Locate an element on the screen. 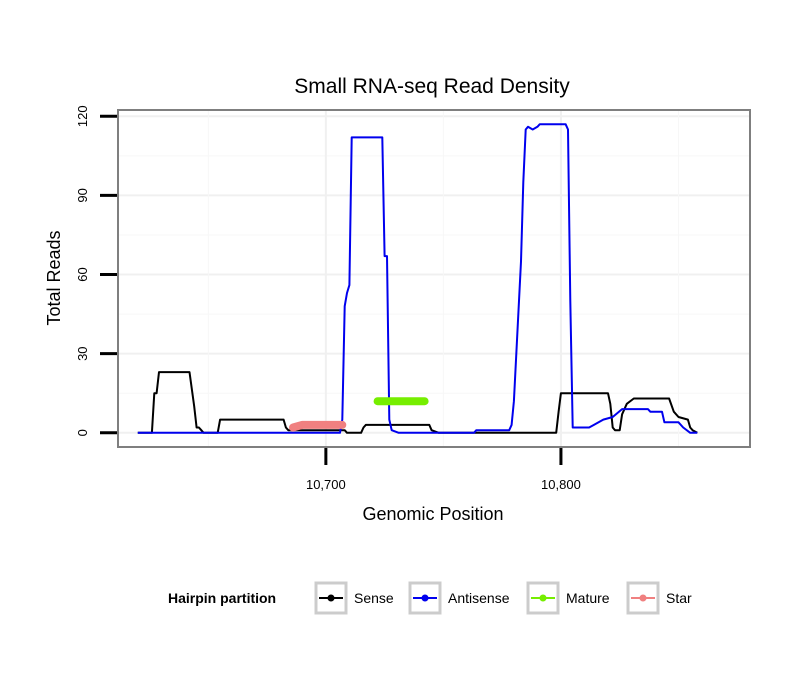  series-line-sense is located at coordinates (417, 402).